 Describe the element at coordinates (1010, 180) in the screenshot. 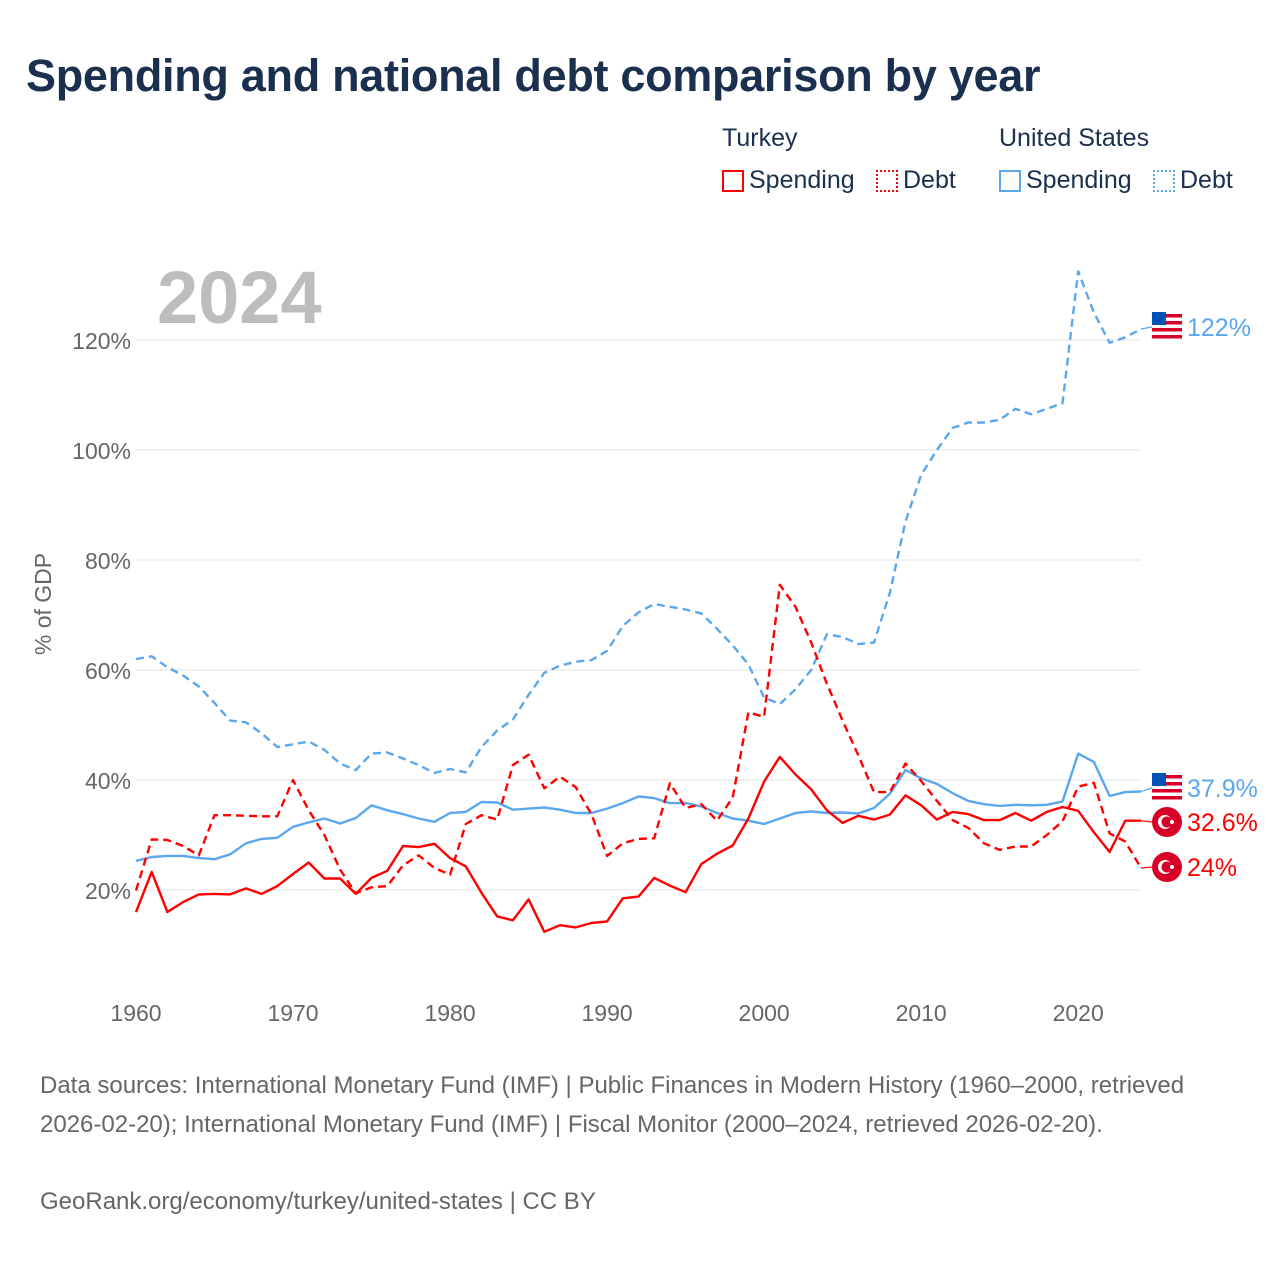

I see `legend-swatch-solid-blue` at that location.